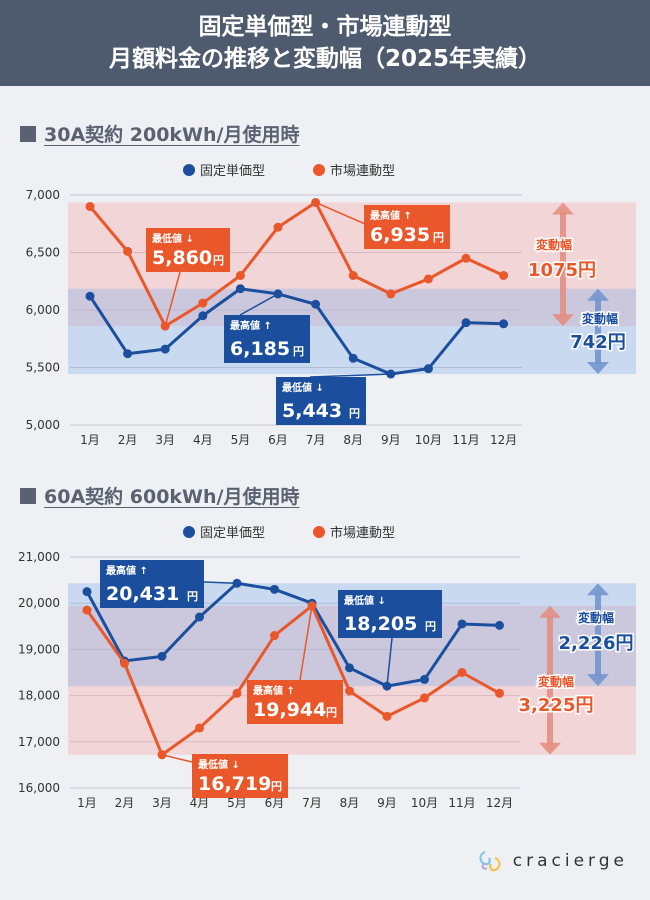  I want to click on logo-icon, so click(490, 861).